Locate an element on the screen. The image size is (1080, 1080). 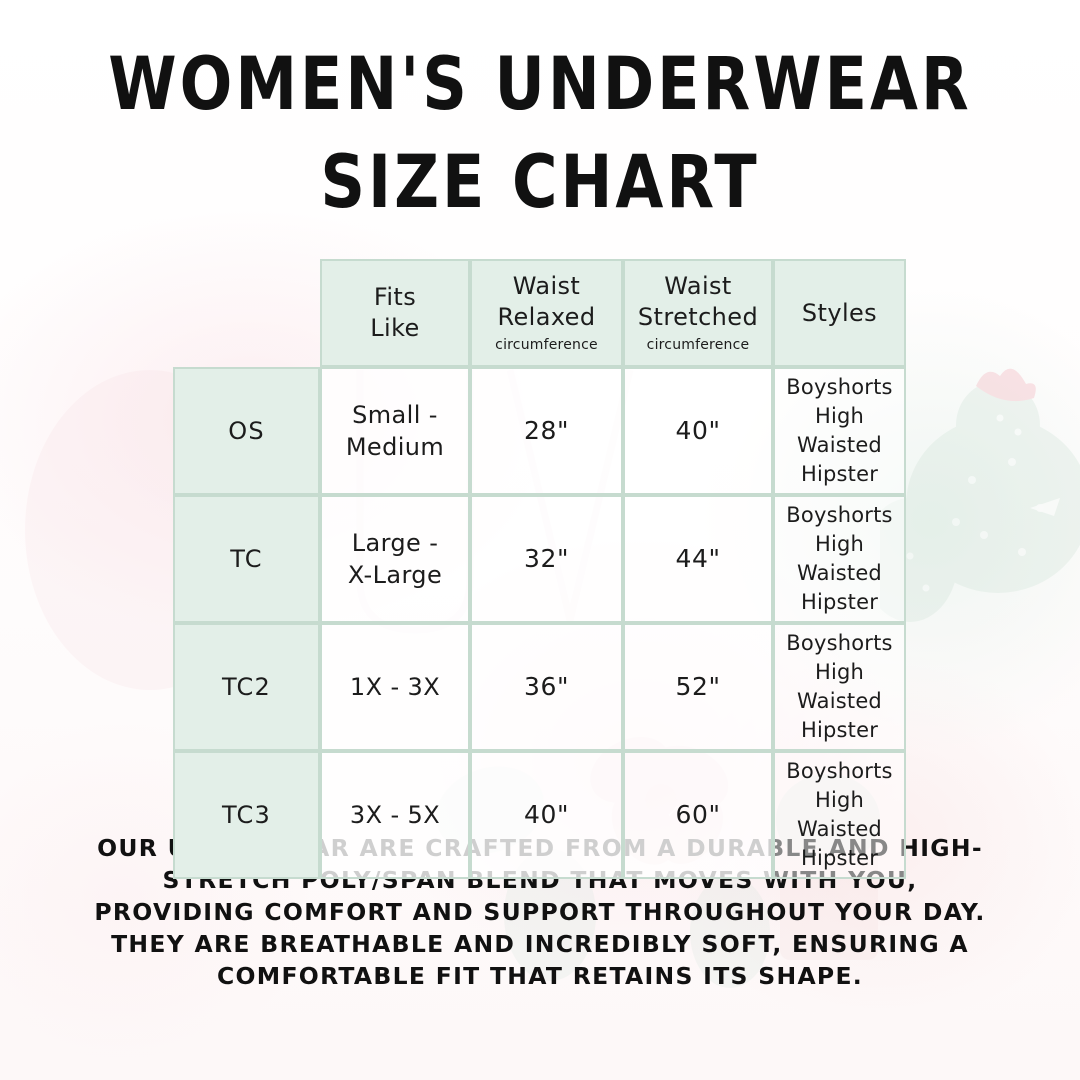
header-waist-stretched: Waist Stretched circumference is located at coordinates (698, 313).